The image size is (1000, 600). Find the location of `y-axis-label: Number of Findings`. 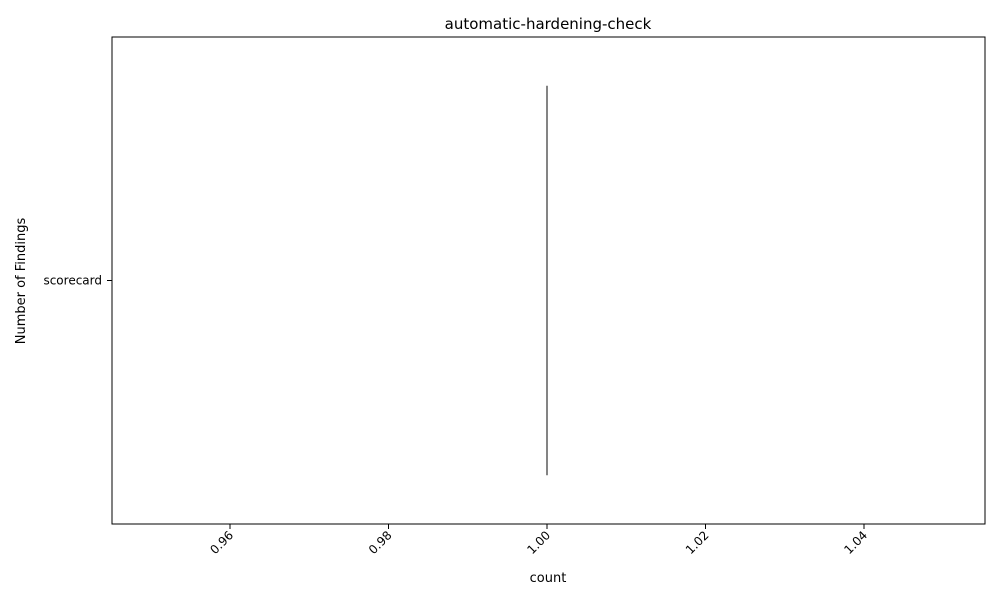

y-axis-label: Number of Findings is located at coordinates (21, 281).